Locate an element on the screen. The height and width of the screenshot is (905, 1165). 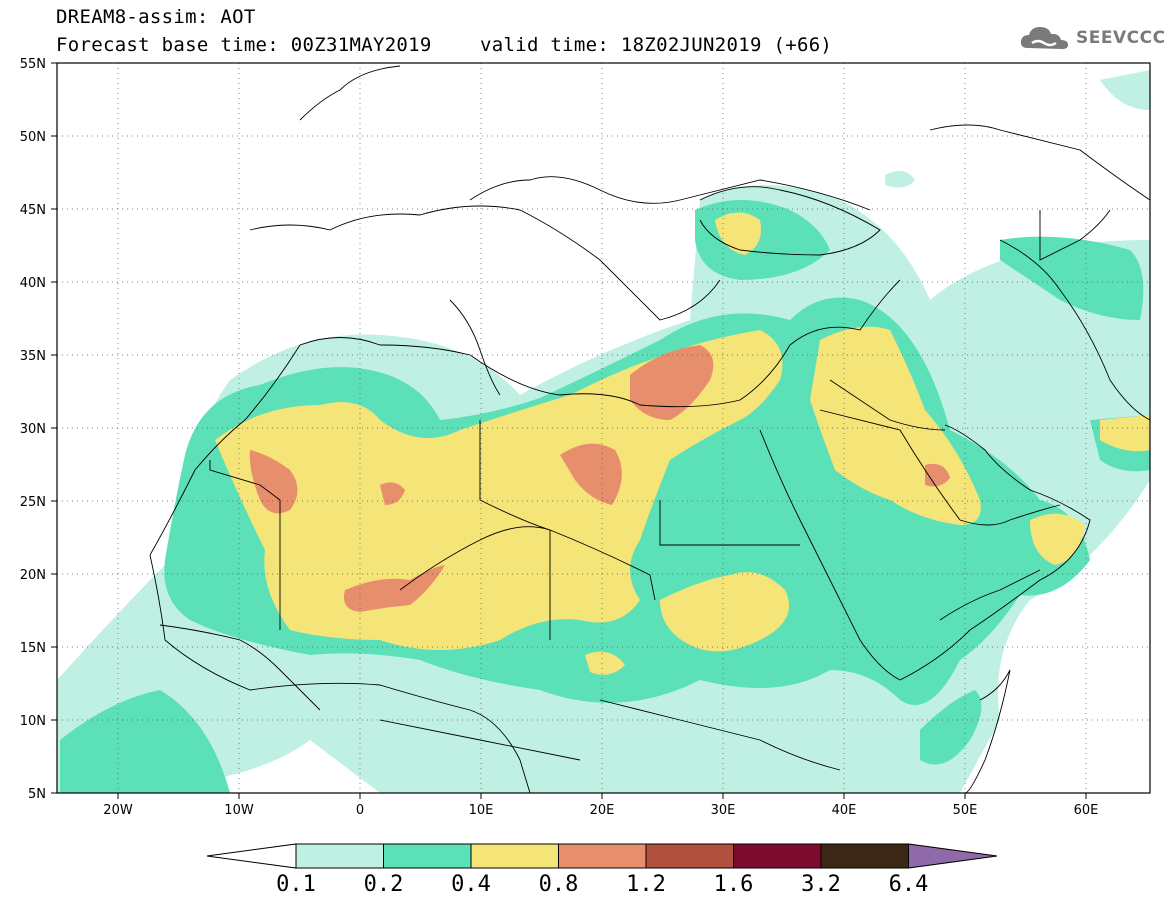
lon-label: 40E is located at coordinates (844, 810).